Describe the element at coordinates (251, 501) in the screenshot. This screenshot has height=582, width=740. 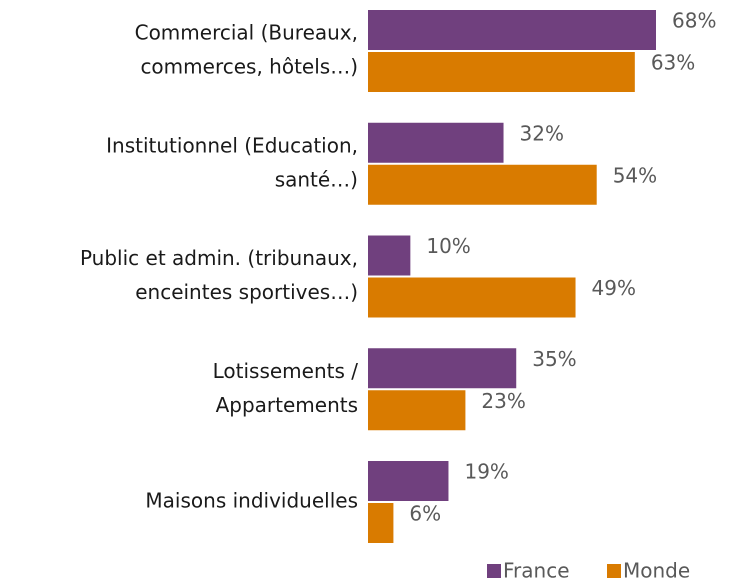
I see `category-label: Maisons individuelles` at that location.